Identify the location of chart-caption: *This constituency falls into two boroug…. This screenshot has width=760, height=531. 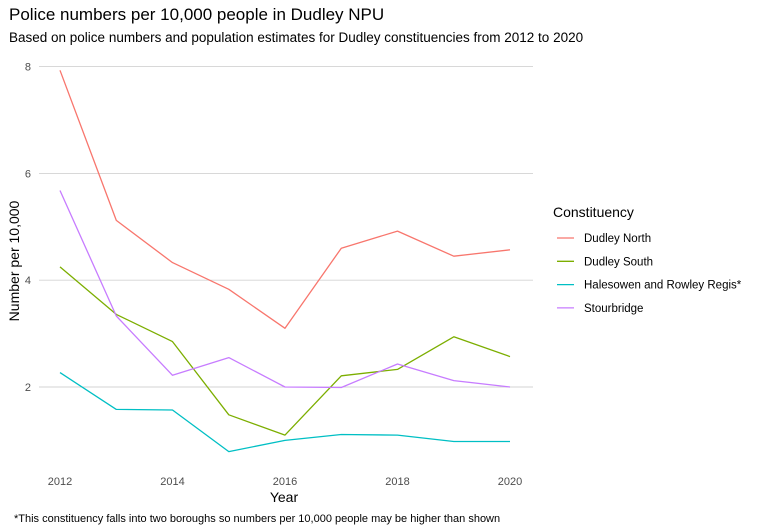
(257, 519).